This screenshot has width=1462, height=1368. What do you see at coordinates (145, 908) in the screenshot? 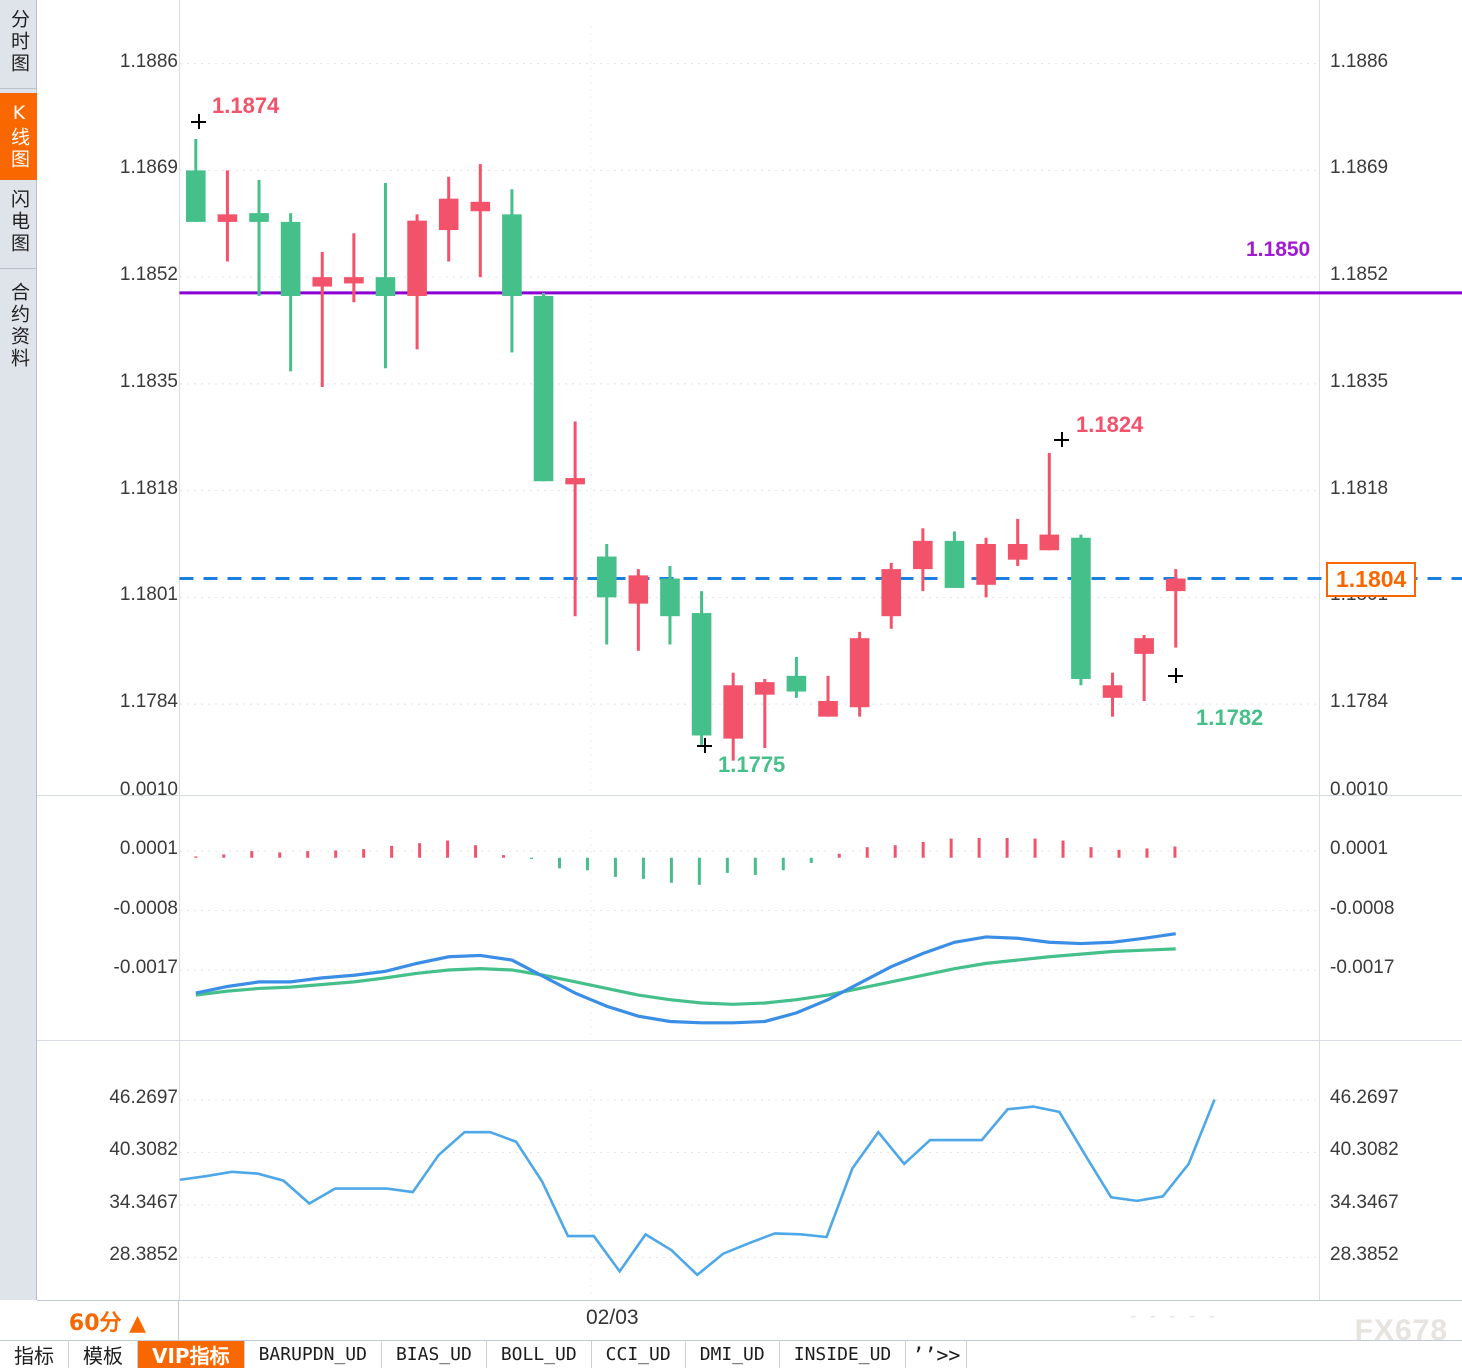
I see `macd-axis-left-tick: -0.0008` at bounding box center [145, 908].